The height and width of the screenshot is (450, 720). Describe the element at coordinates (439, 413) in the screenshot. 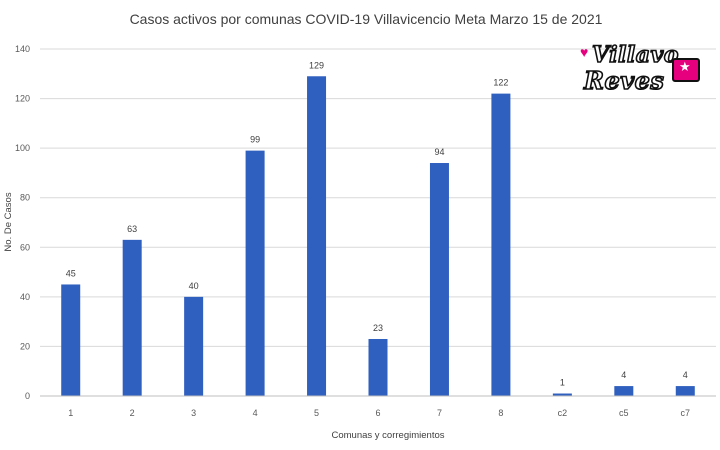

I see `x-tick-label-7: 7` at that location.